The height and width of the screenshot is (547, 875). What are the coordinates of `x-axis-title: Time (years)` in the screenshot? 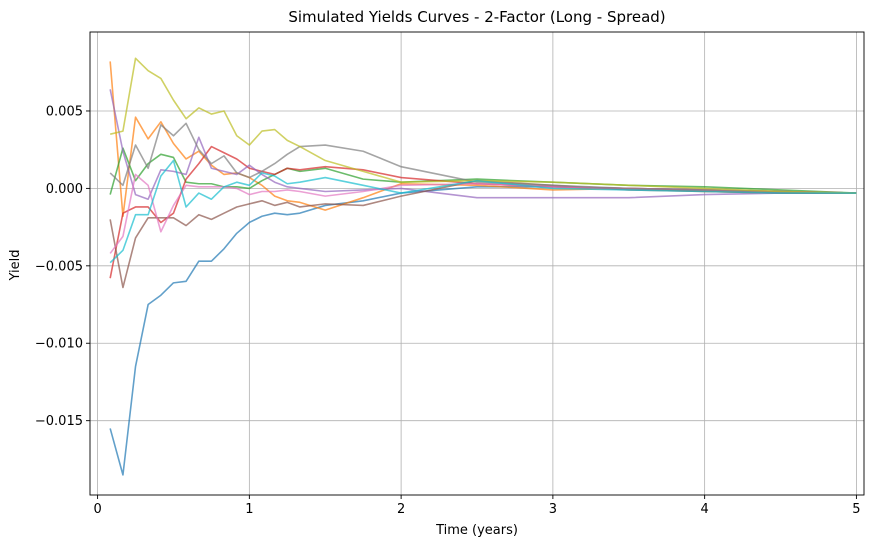 It's located at (476, 530).